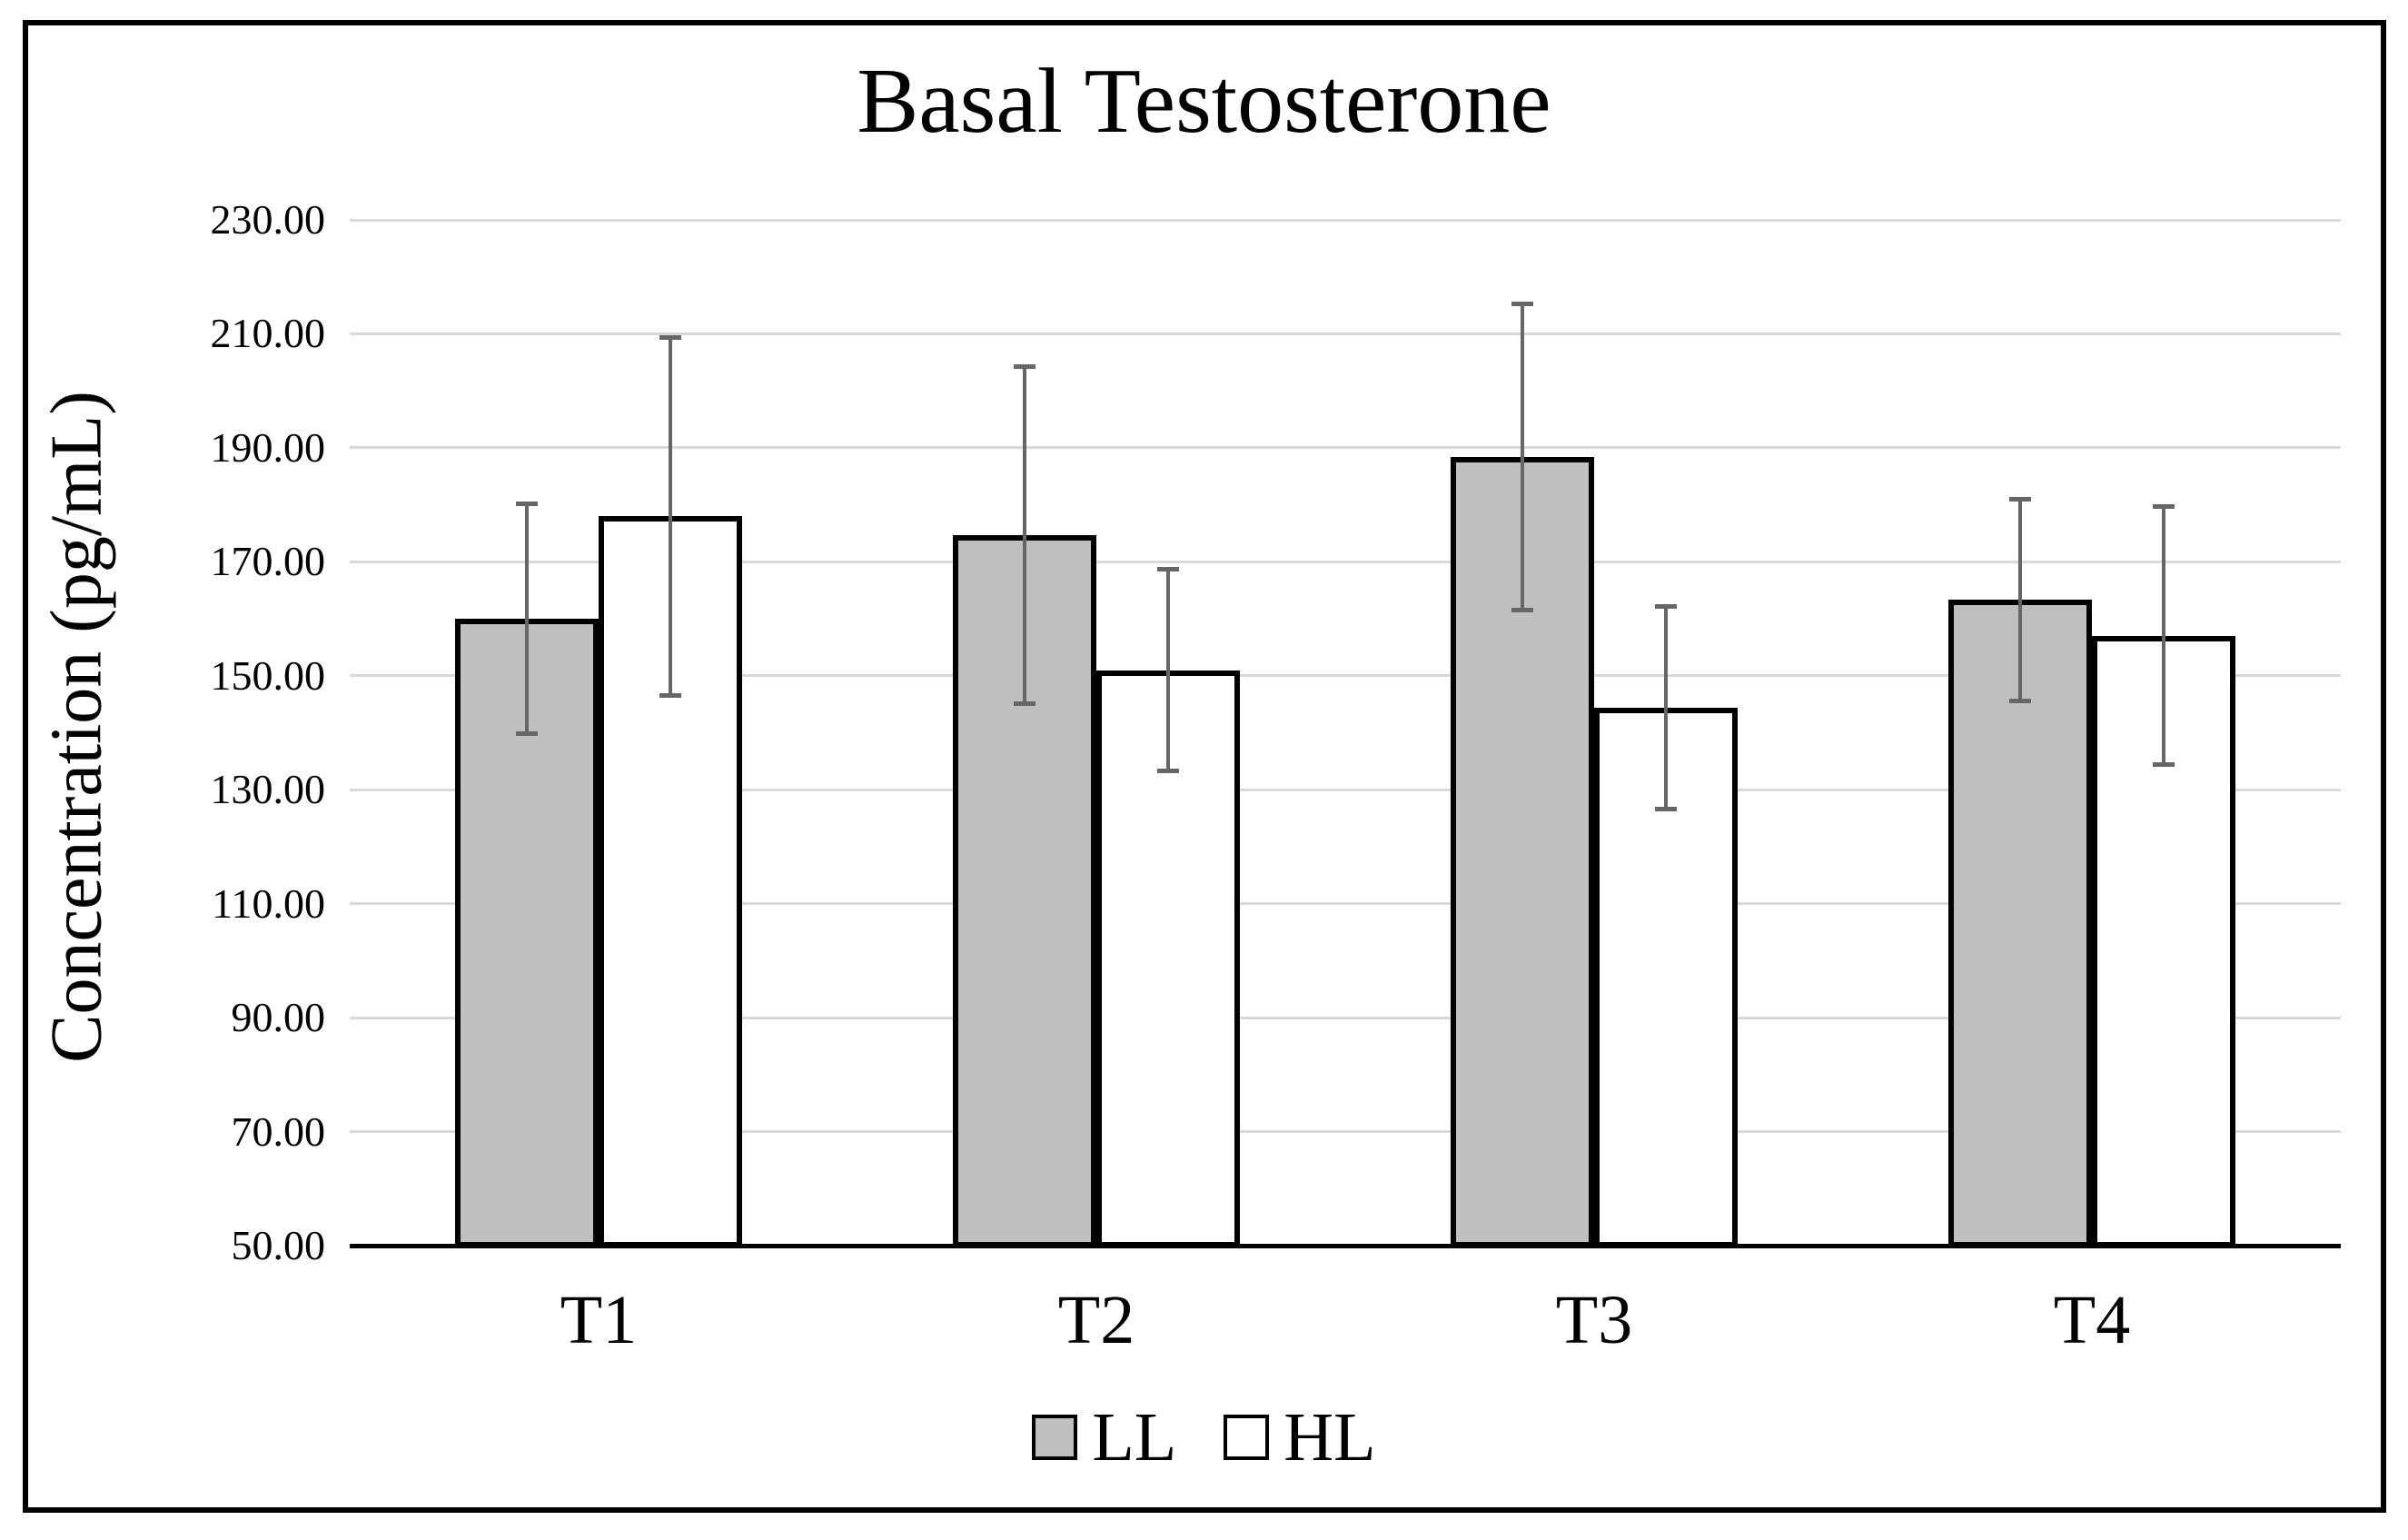  I want to click on chart-title: Basal Testosterone, so click(1204, 102).